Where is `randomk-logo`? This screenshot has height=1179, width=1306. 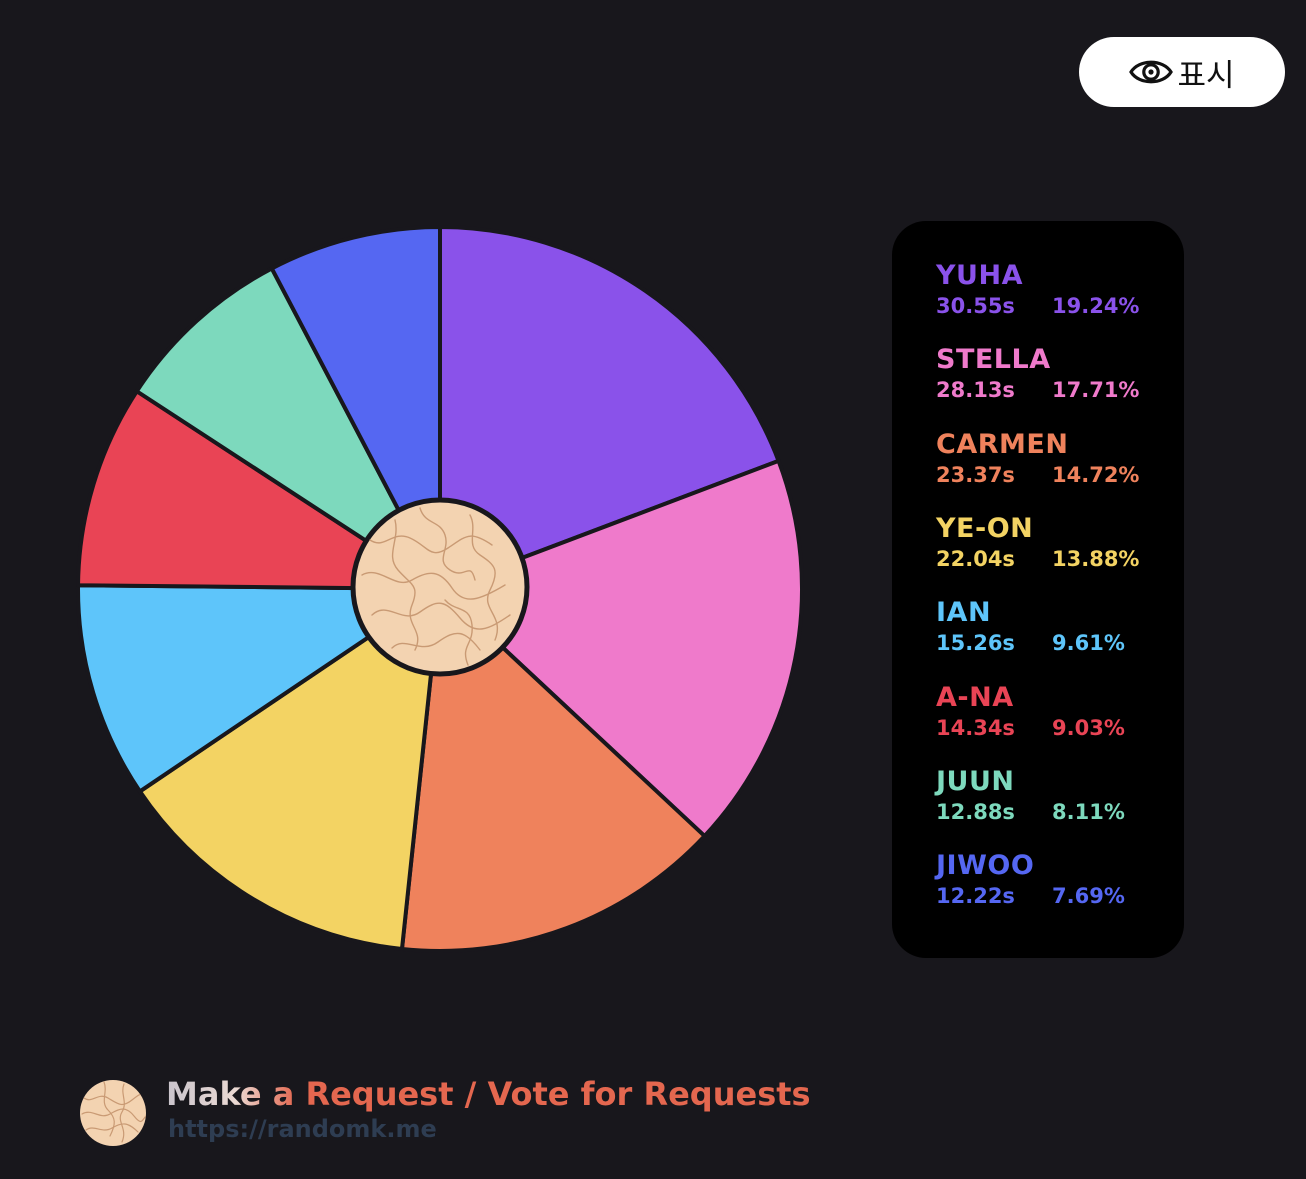
randomk-logo is located at coordinates (113, 1113).